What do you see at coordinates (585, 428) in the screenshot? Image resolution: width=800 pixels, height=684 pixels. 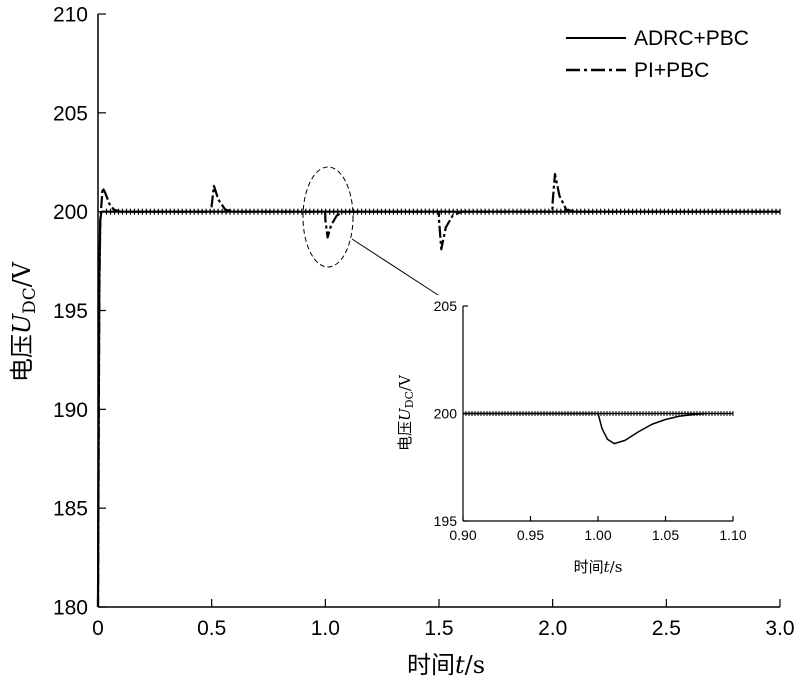 I see `inset-series-pi-pbc` at bounding box center [585, 428].